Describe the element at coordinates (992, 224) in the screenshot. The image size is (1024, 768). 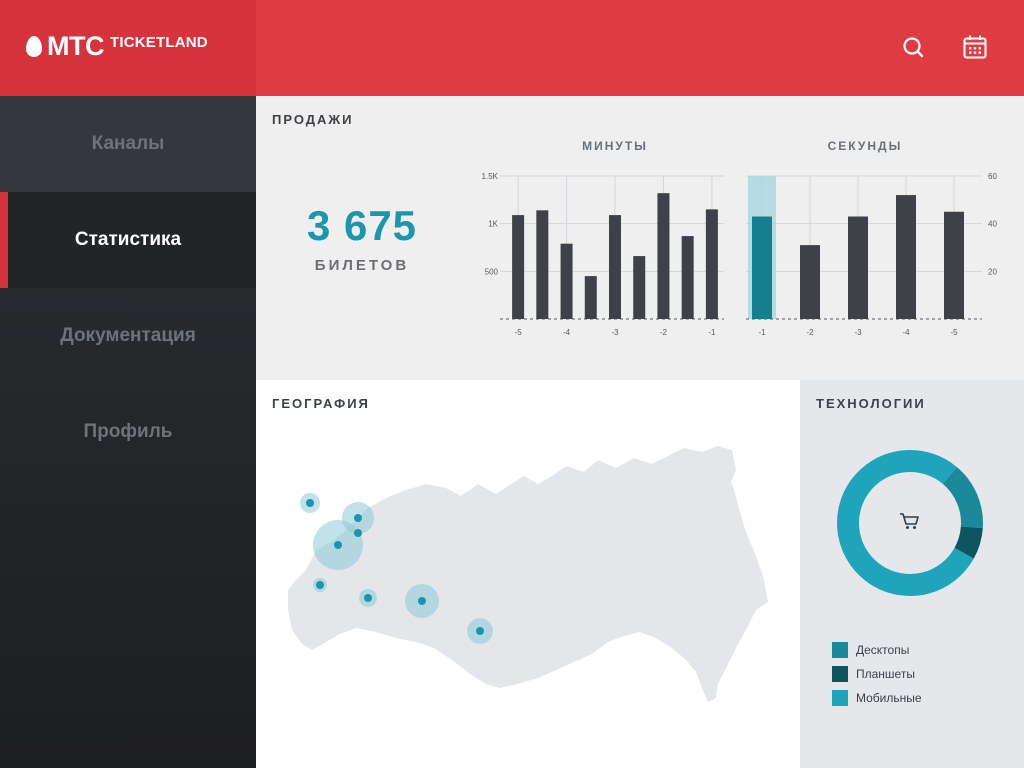
I see `seconds-ytick-label: 40` at that location.